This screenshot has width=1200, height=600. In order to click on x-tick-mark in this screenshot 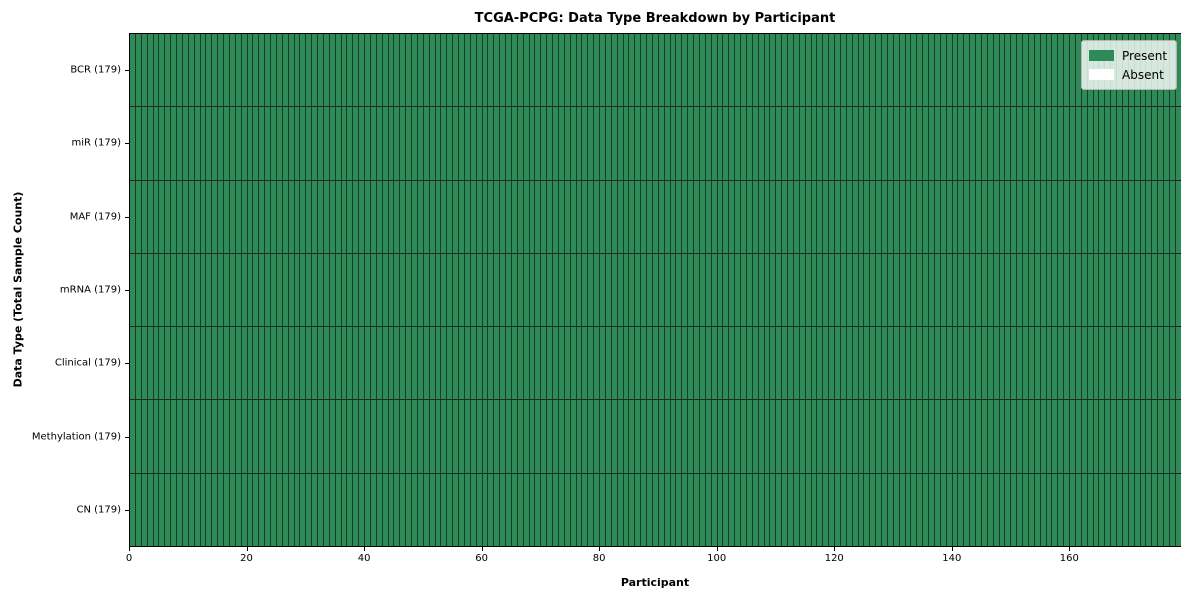, I will do `click(717, 549)`.